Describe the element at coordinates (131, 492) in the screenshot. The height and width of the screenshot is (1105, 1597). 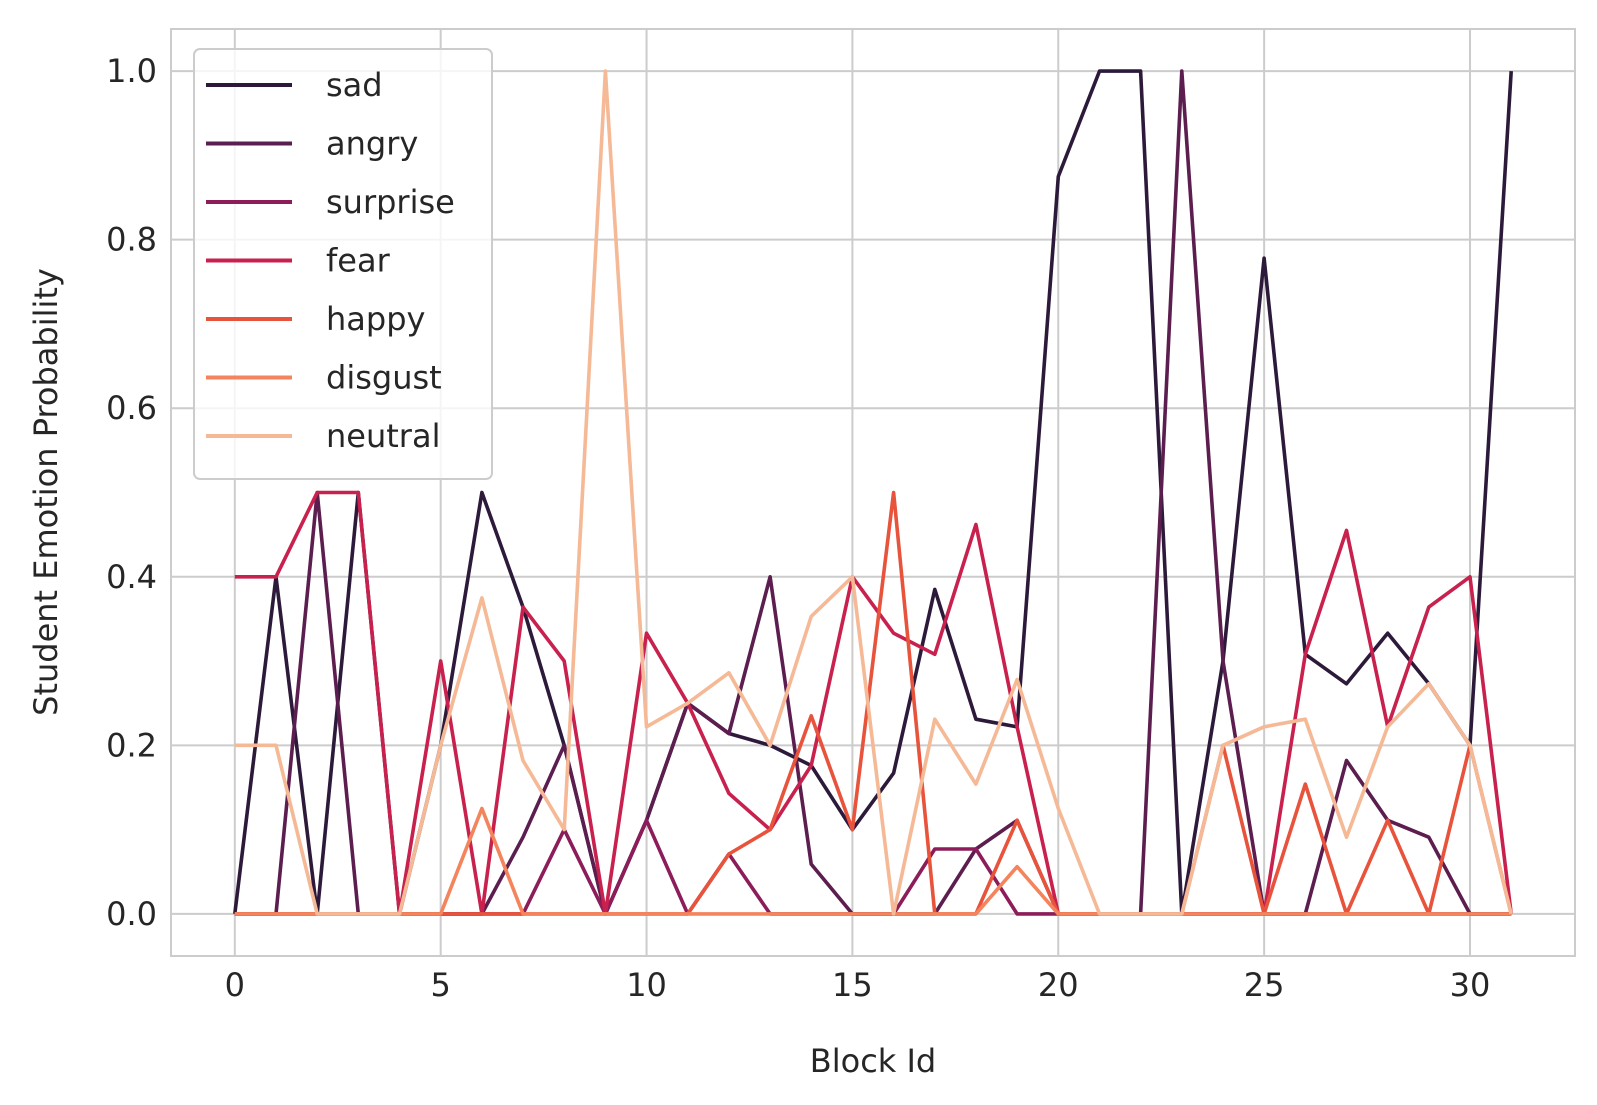
I see `y-tick-labels: 0.0 0.2 0.4 0.6 0.8 1.0` at that location.